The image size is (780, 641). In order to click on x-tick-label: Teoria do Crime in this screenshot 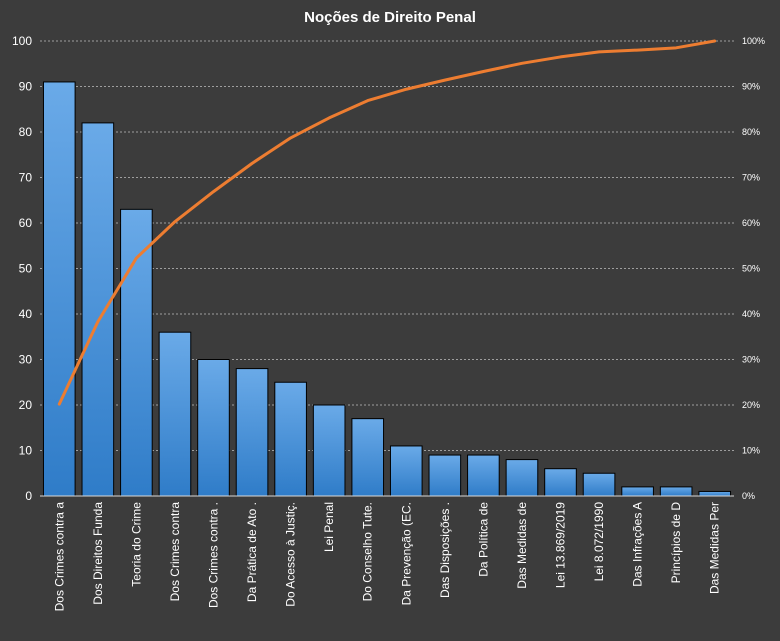, I will do `click(136, 544)`.